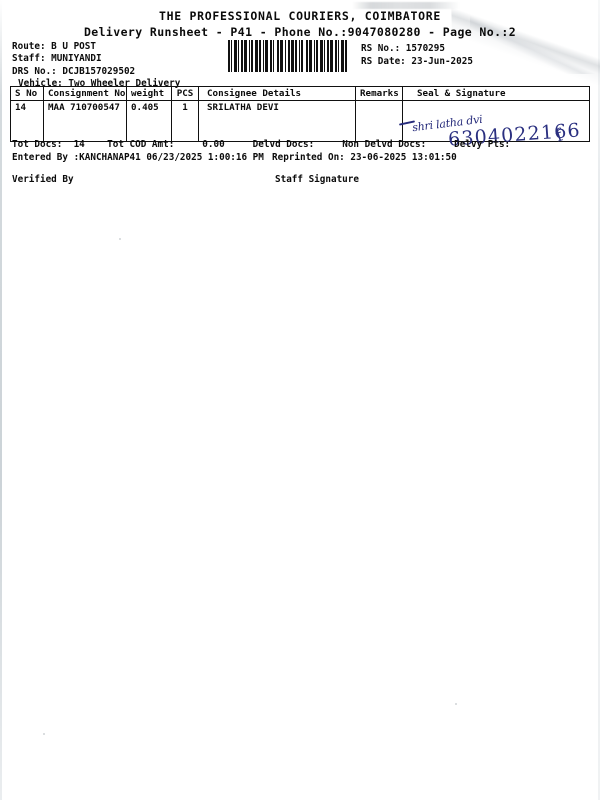 This screenshot has width=600, height=800. Describe the element at coordinates (379, 93) in the screenshot. I see `column-header-remarks: Remarks` at that location.